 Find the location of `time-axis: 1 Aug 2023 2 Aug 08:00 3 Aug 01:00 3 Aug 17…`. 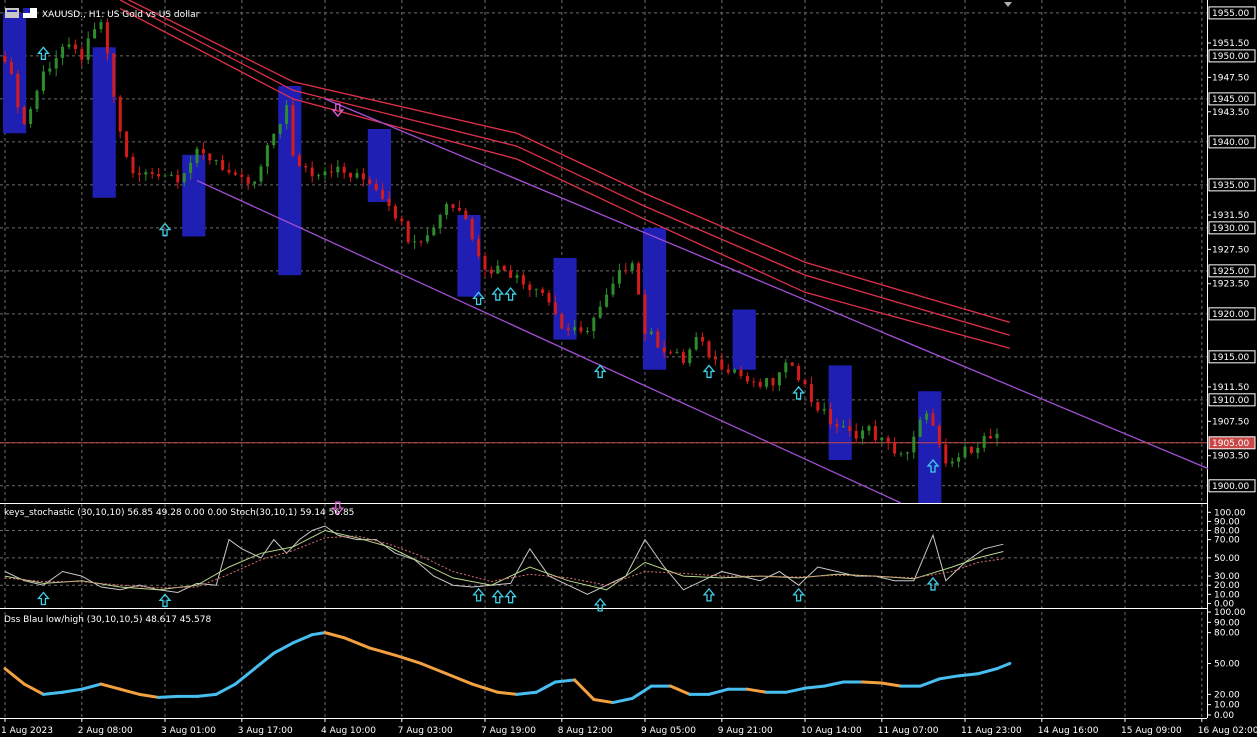

time-axis: 1 Aug 2023 2 Aug 08:00 3 Aug 01:00 3 Aug 17… is located at coordinates (629, 727).